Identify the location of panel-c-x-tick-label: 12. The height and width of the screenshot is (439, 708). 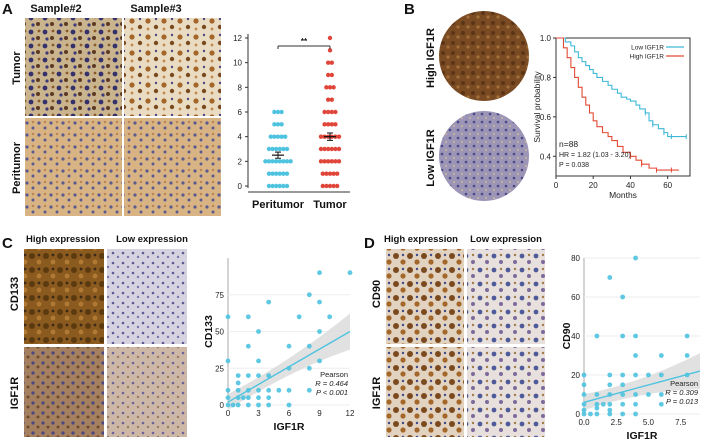
(350, 413).